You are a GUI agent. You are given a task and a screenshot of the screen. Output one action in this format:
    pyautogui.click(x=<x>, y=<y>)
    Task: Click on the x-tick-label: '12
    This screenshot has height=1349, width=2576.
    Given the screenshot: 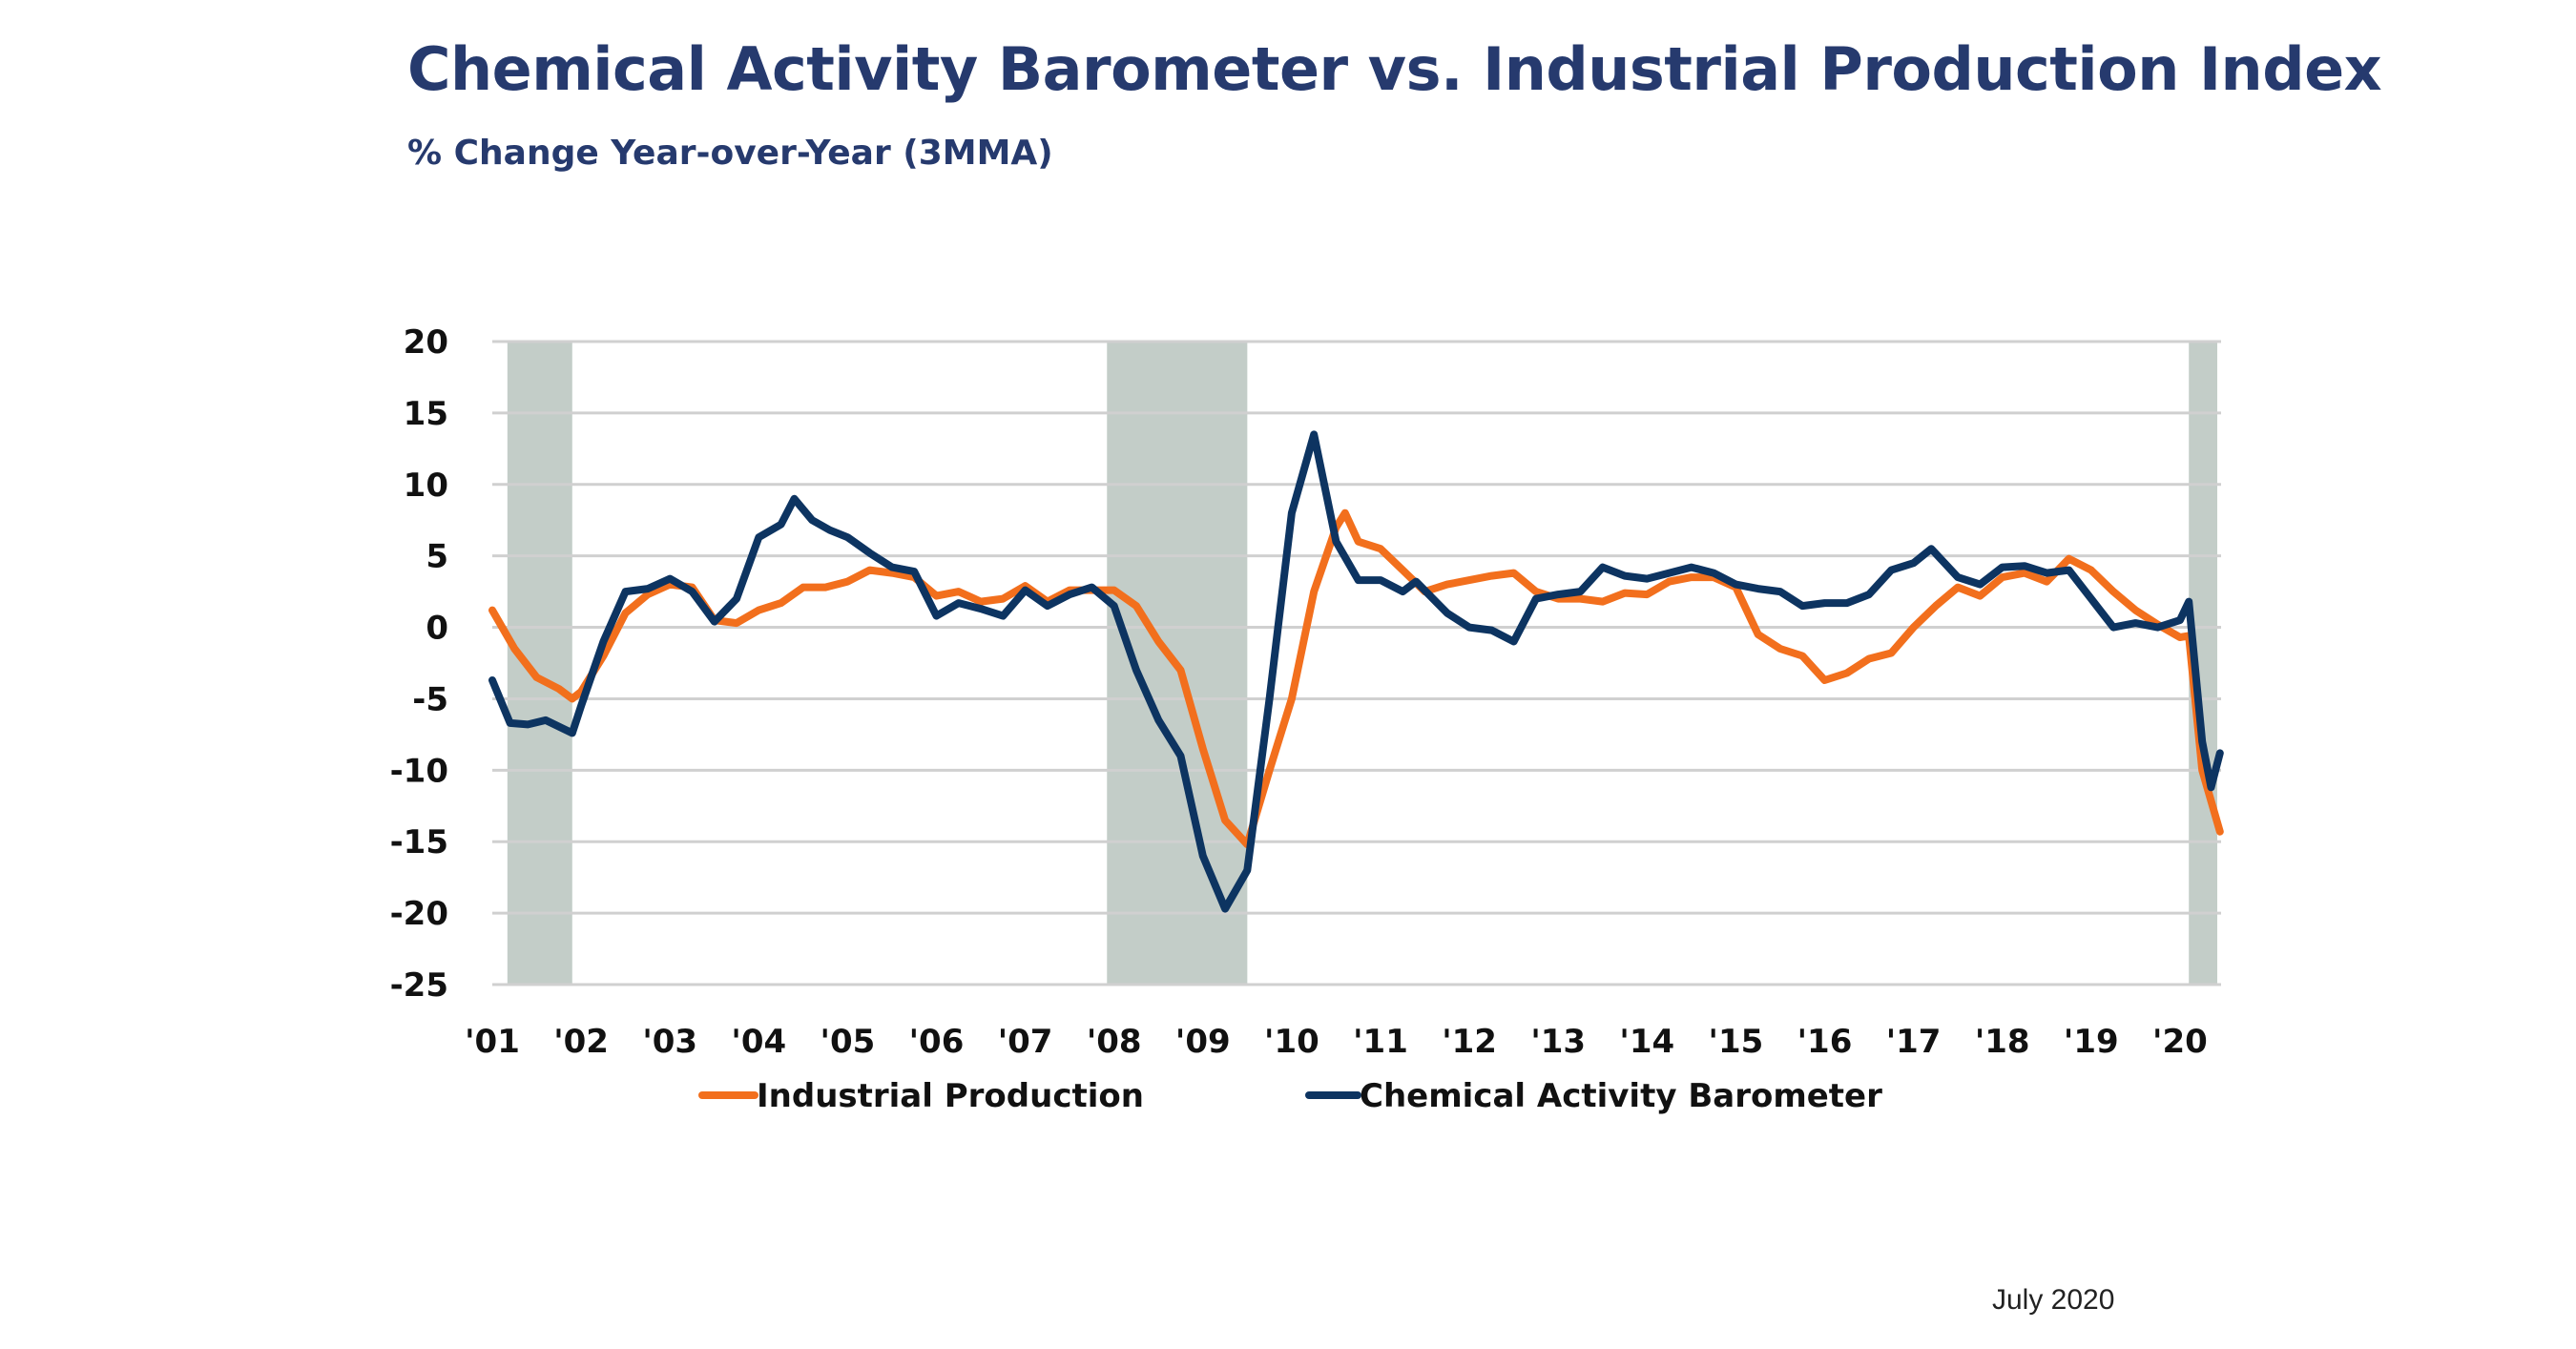 What is the action you would take?
    pyautogui.click(x=1469, y=1042)
    